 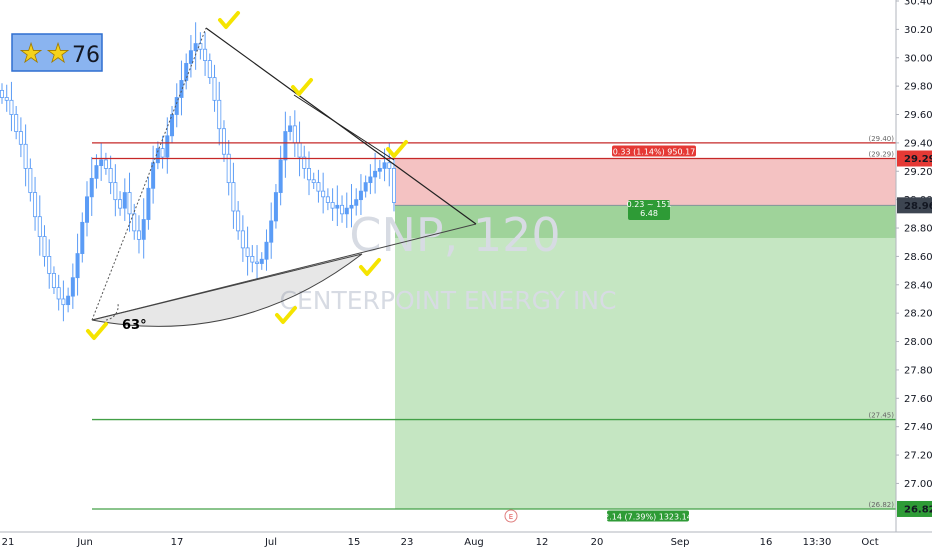 I want to click on stop-price-tag: 29.29, so click(x=918, y=159).